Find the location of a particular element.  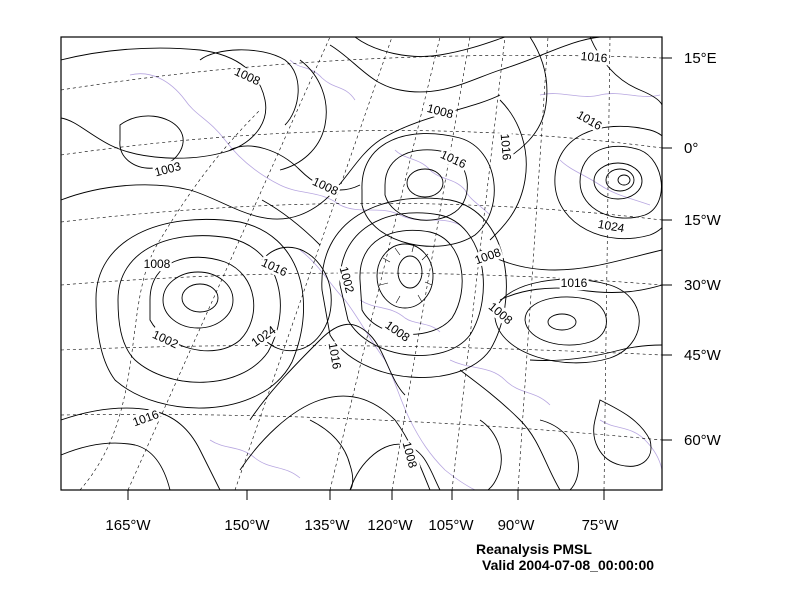

bottom-tick-label: 75°W is located at coordinates (601, 525).